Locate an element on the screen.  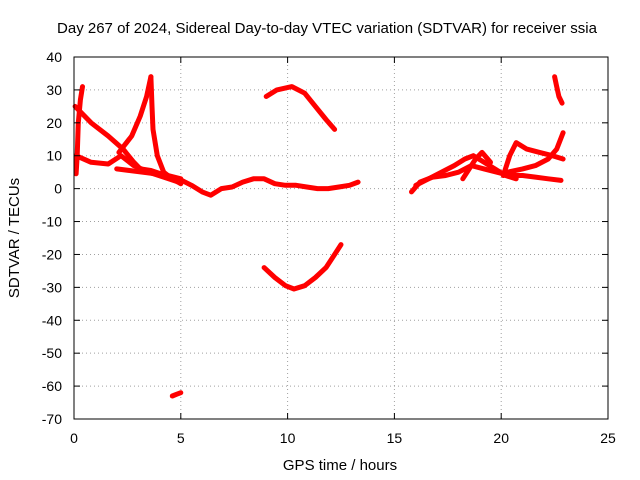
x-tick-label: 15 is located at coordinates (395, 438).